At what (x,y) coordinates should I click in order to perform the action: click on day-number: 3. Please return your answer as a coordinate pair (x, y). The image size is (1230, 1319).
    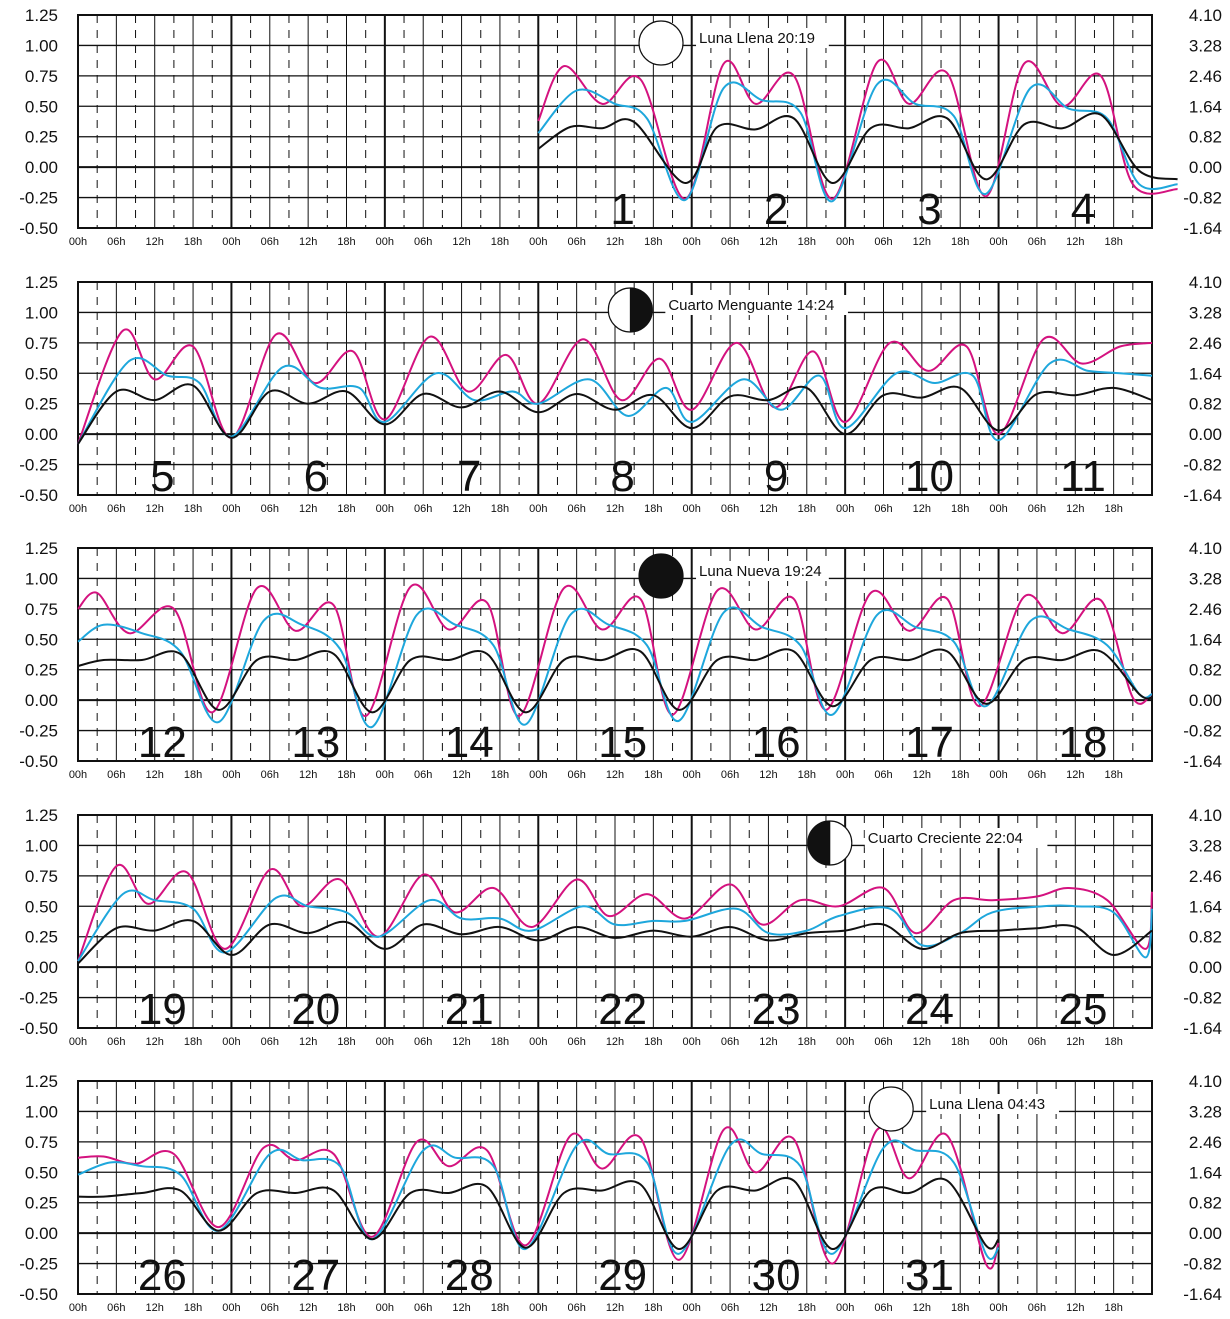
    Looking at the image, I should click on (929, 209).